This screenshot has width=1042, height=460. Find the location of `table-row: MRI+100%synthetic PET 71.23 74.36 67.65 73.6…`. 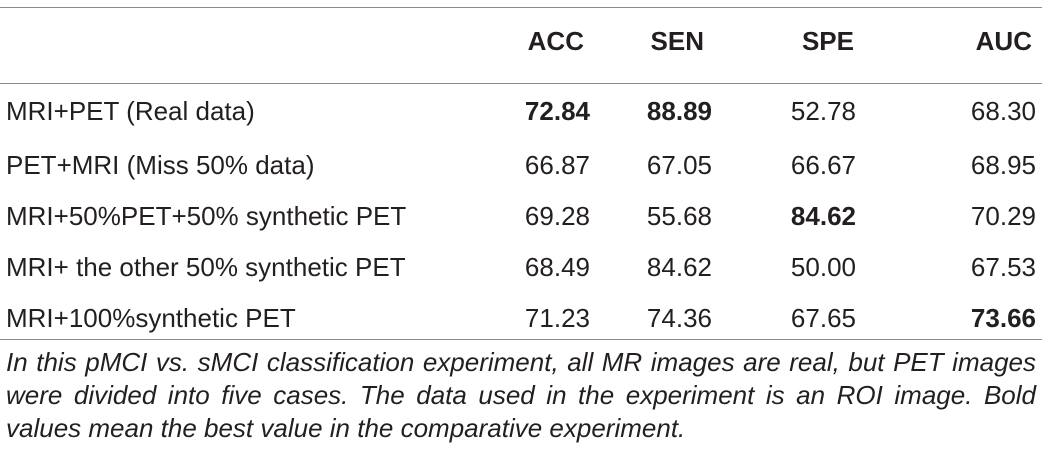

table-row: MRI+100%synthetic PET 71.23 74.36 67.65 73.6… is located at coordinates (521, 318).